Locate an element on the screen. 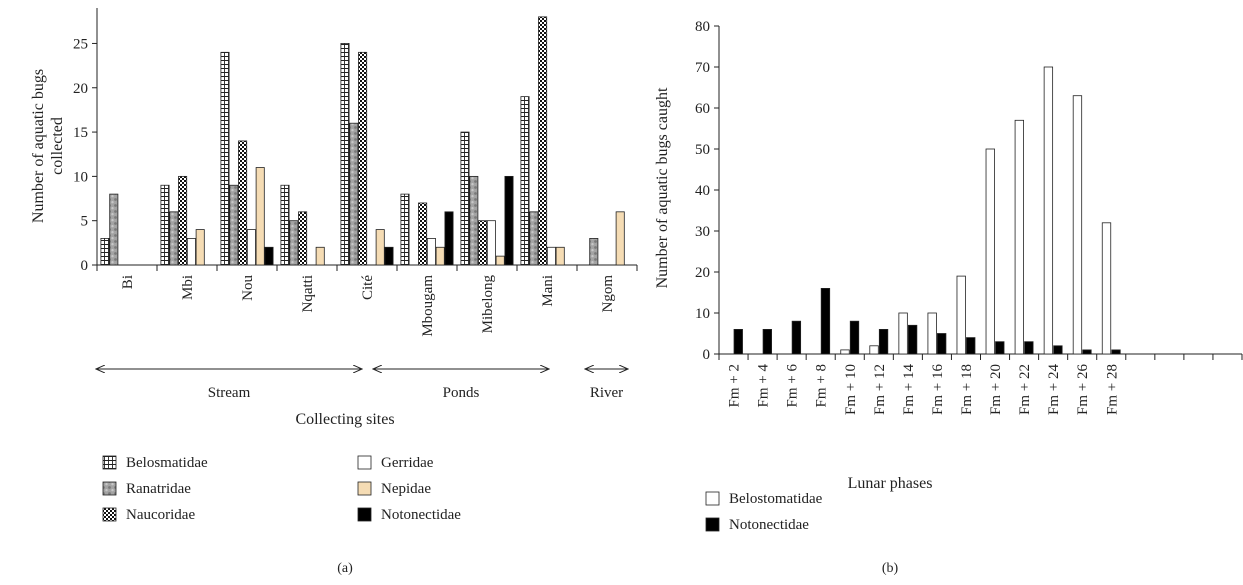 The image size is (1243, 585). x-tick-label: Fm + 6 is located at coordinates (793, 386).